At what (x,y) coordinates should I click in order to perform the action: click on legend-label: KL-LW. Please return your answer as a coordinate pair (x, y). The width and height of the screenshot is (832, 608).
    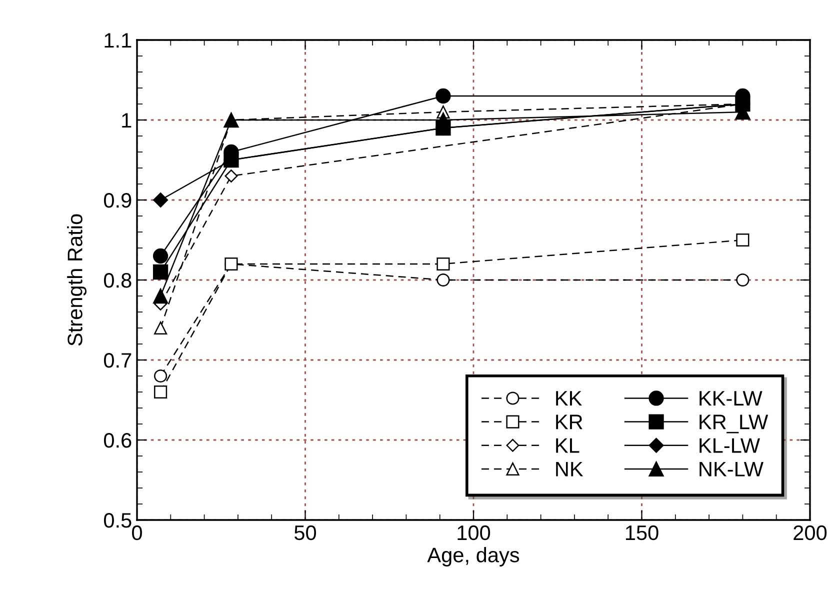
    Looking at the image, I should click on (730, 445).